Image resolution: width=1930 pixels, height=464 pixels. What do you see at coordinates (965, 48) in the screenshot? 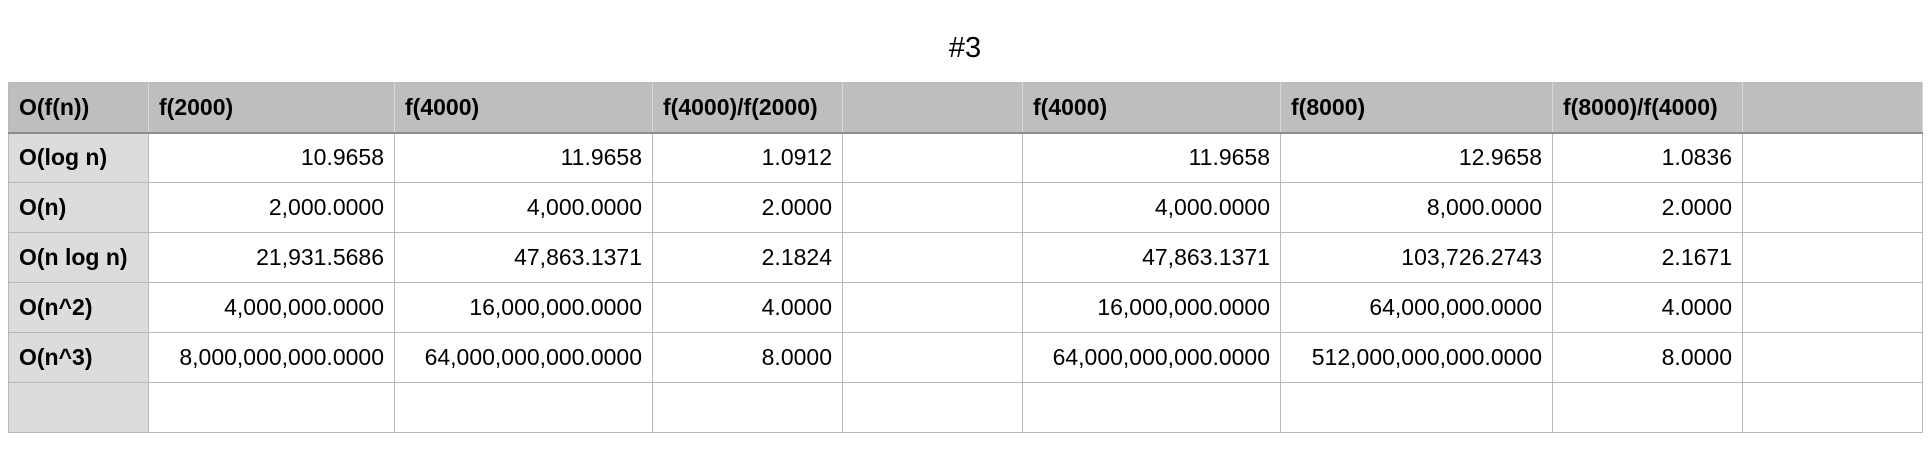
I see `sheet-title: #3` at bounding box center [965, 48].